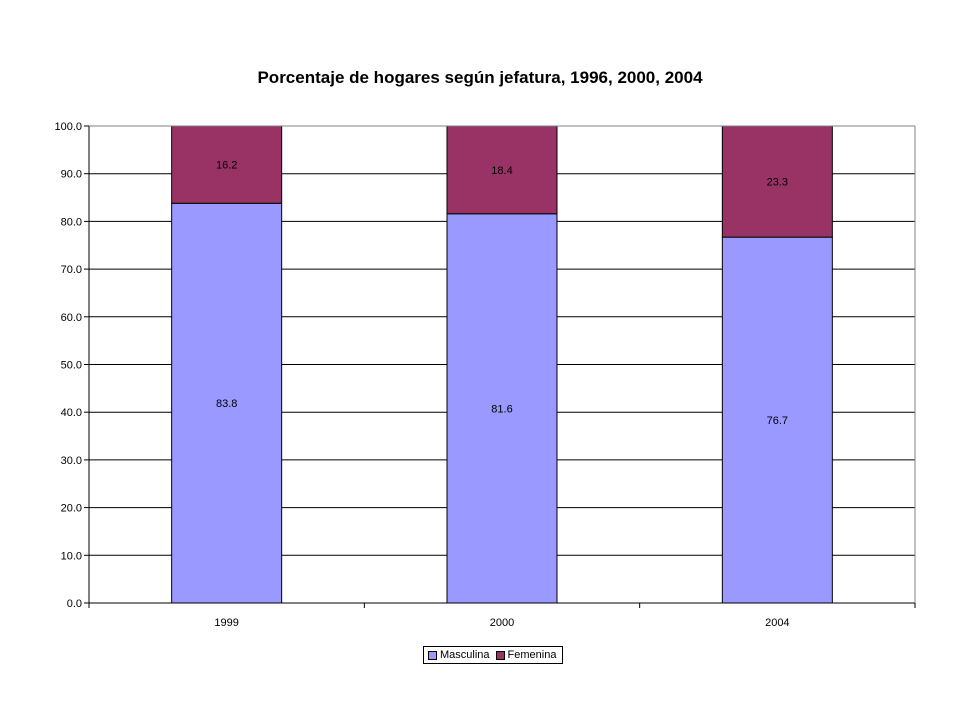 The width and height of the screenshot is (960, 720). Describe the element at coordinates (71, 461) in the screenshot. I see `y-tick-label: 30.0` at that location.